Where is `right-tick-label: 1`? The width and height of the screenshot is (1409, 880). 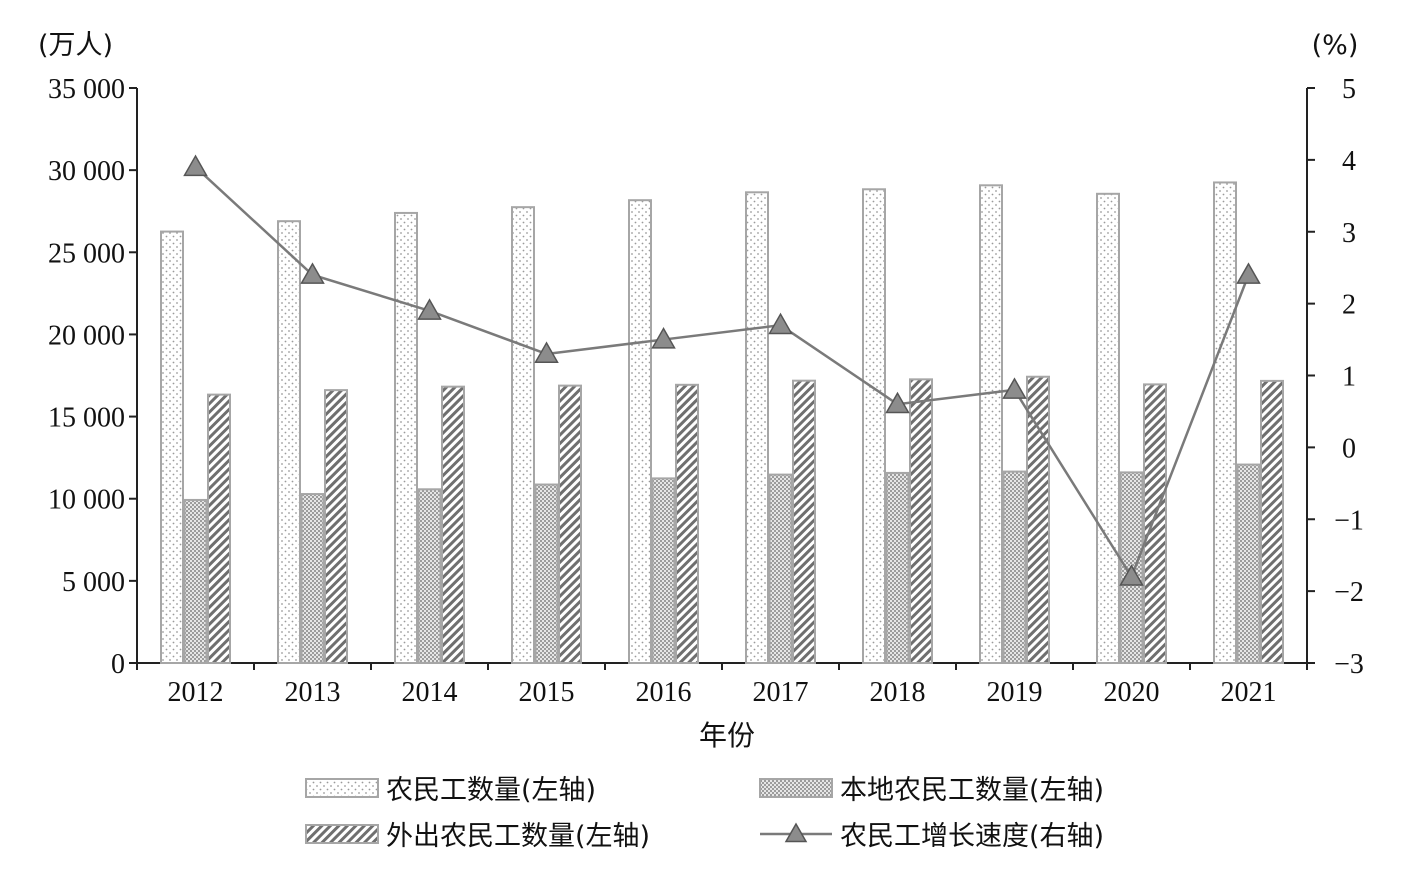
right-tick-label: 1 is located at coordinates (1349, 377).